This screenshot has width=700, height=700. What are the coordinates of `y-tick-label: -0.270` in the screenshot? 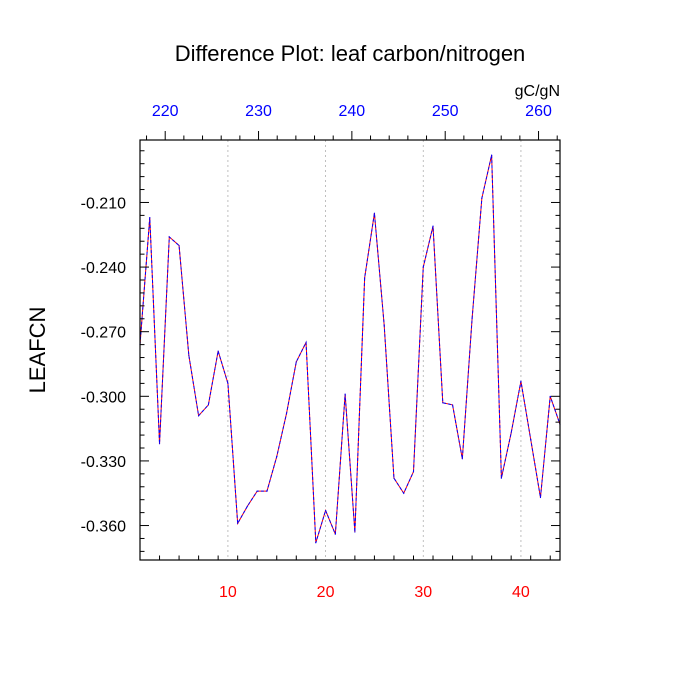 It's located at (103, 333).